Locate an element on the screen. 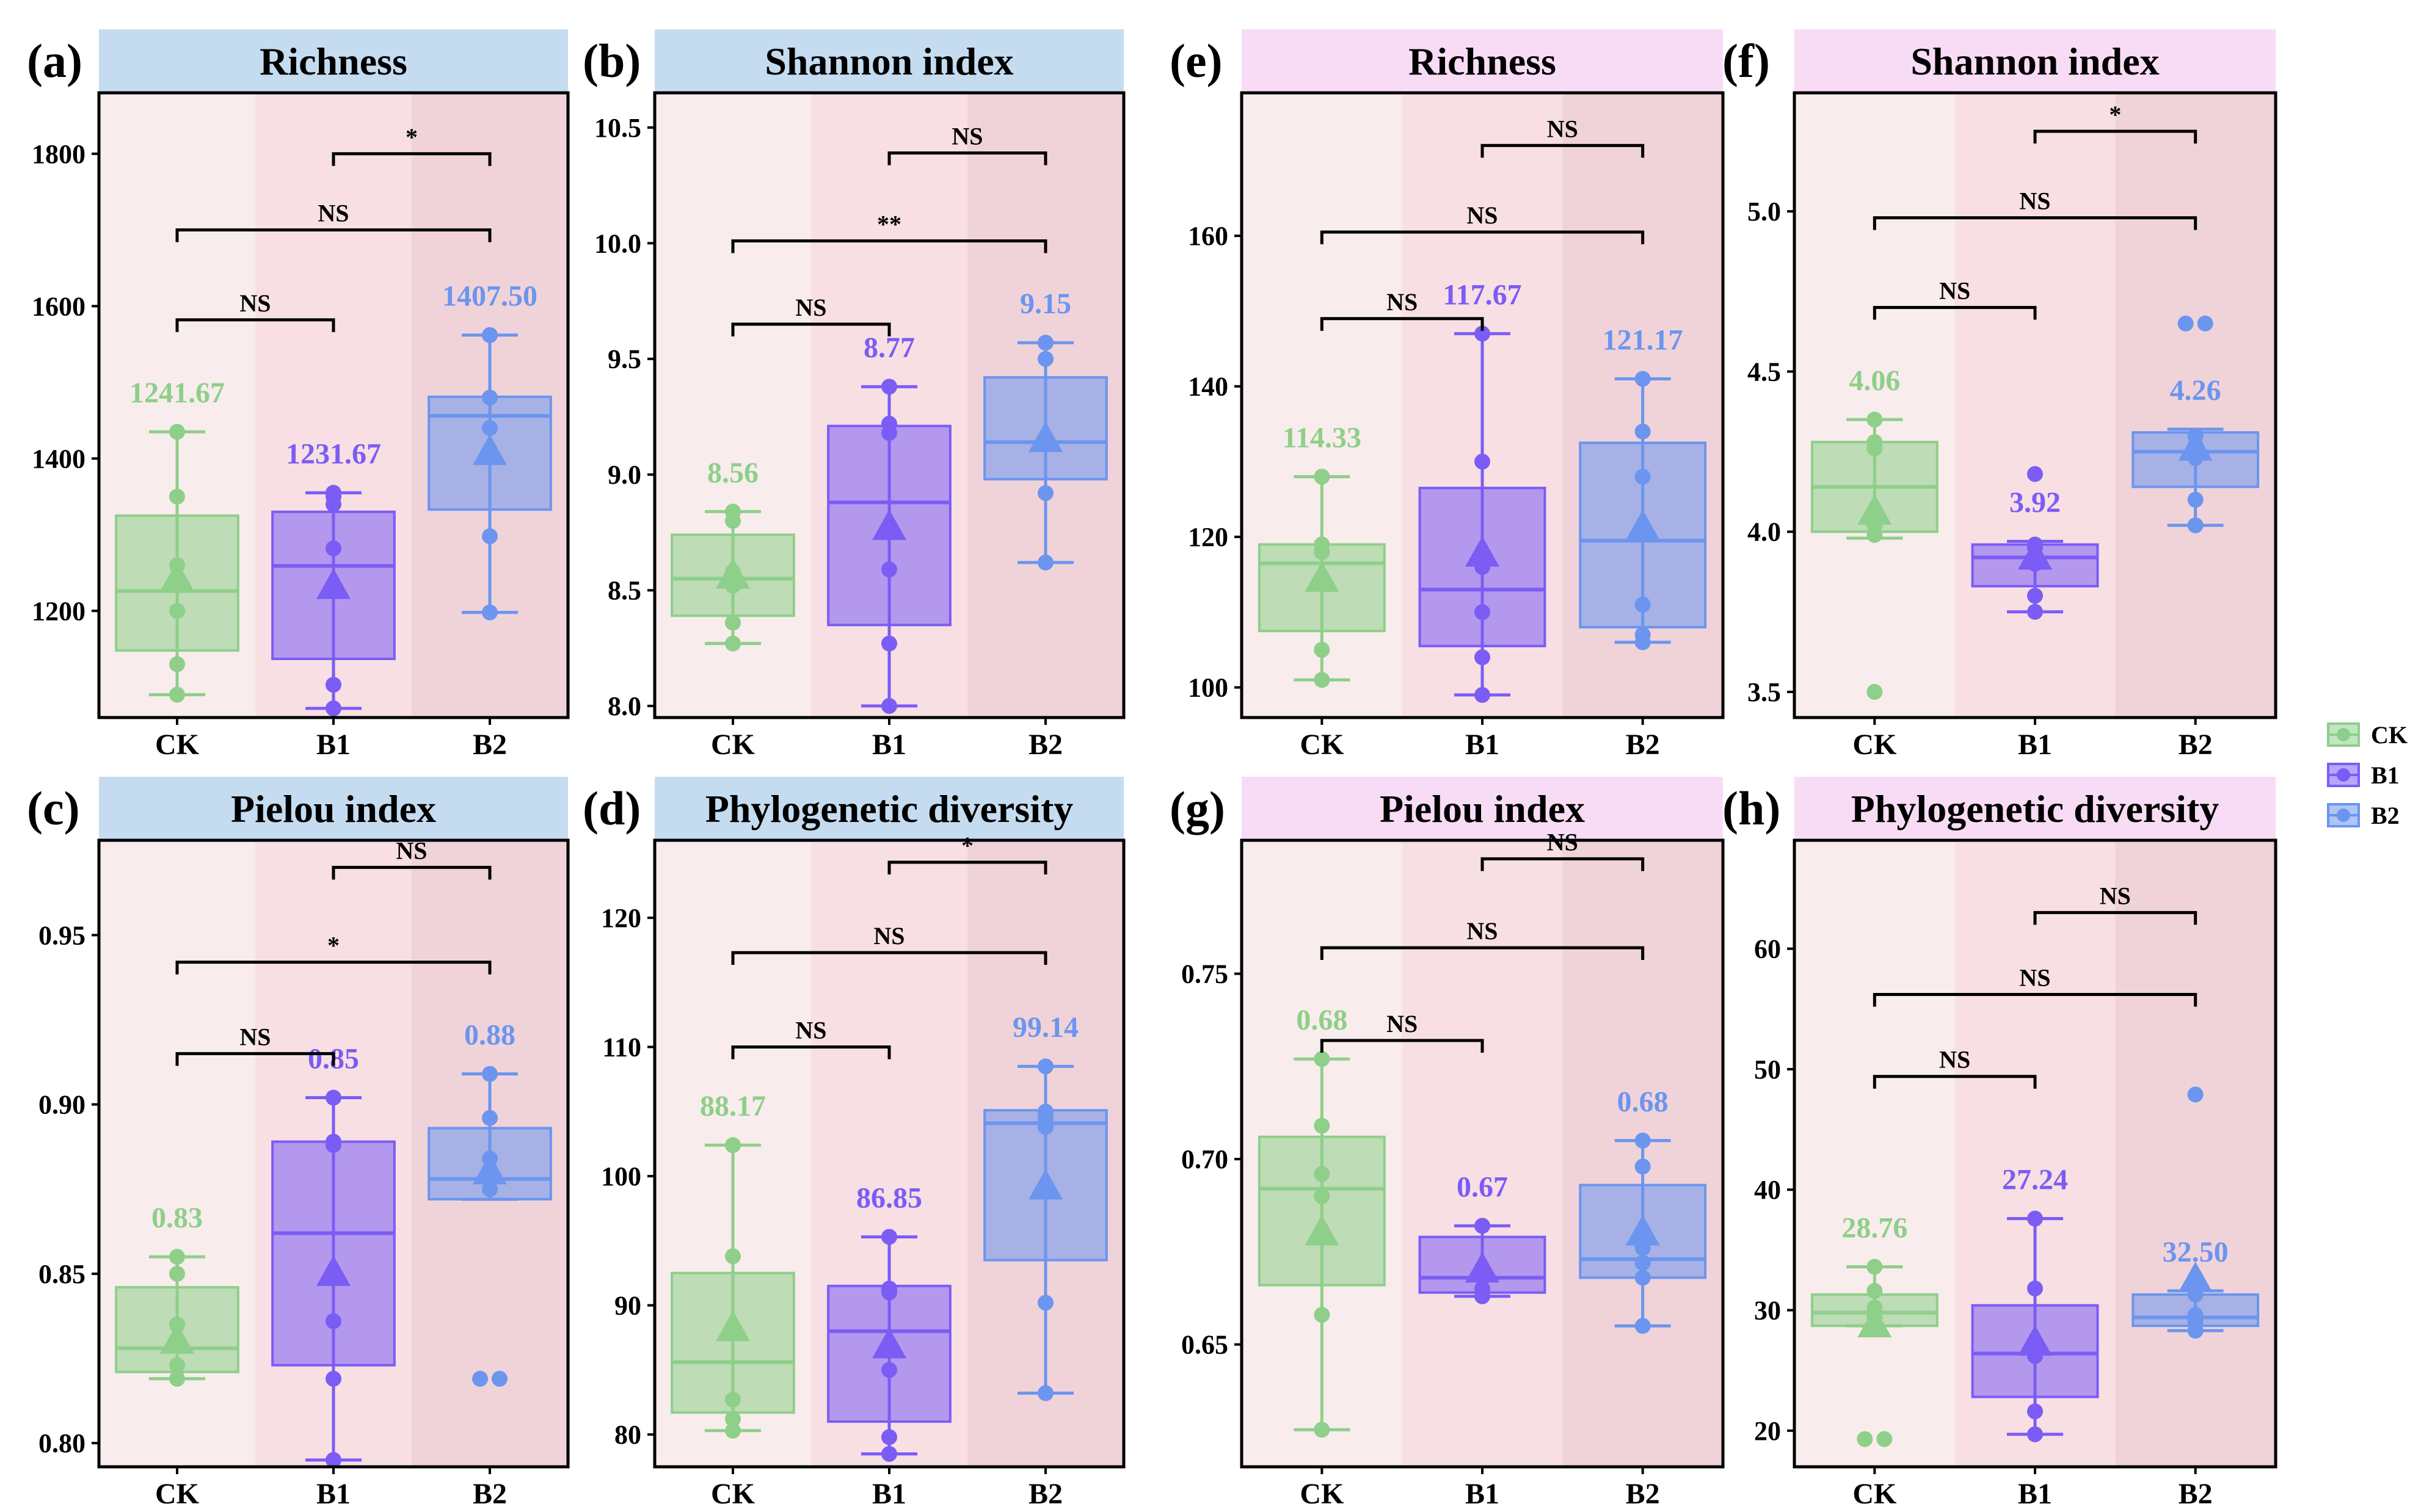 Image resolution: width=2432 pixels, height=1512 pixels. mean-label: 0.68 is located at coordinates (1643, 1102).